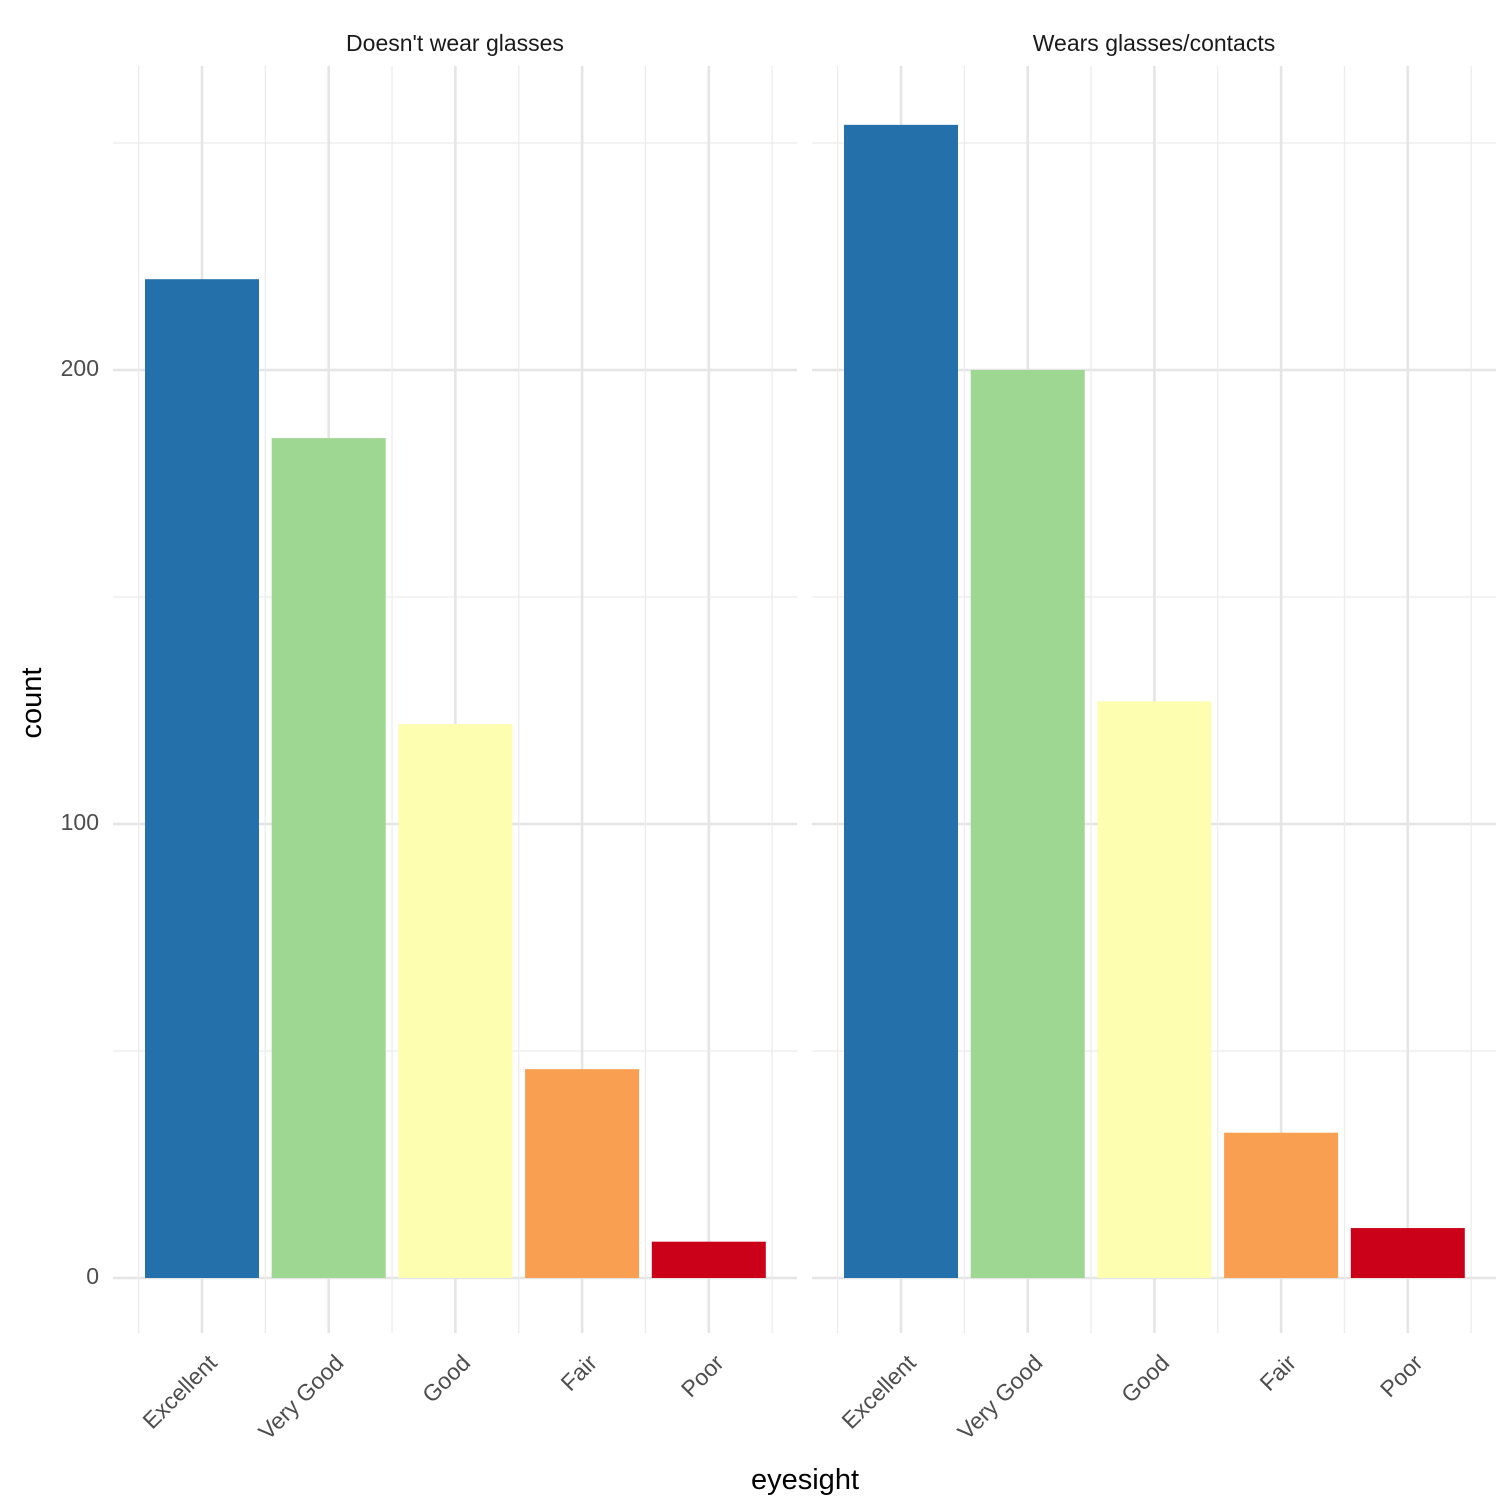  Describe the element at coordinates (1154, 43) in the screenshot. I see `facet-title: Wears glasses/contacts` at that location.